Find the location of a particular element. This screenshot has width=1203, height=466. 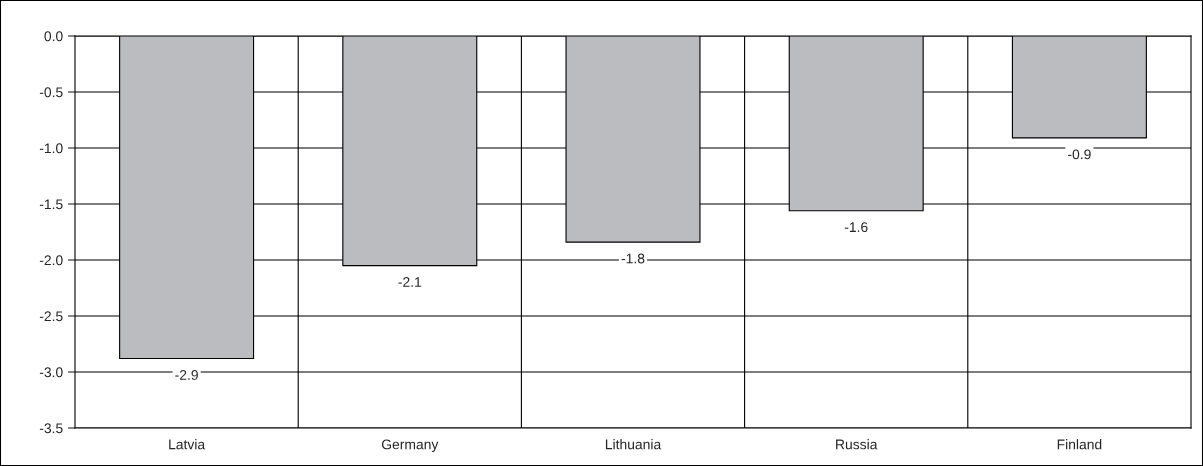

data-label: -2.9 is located at coordinates (186, 375).